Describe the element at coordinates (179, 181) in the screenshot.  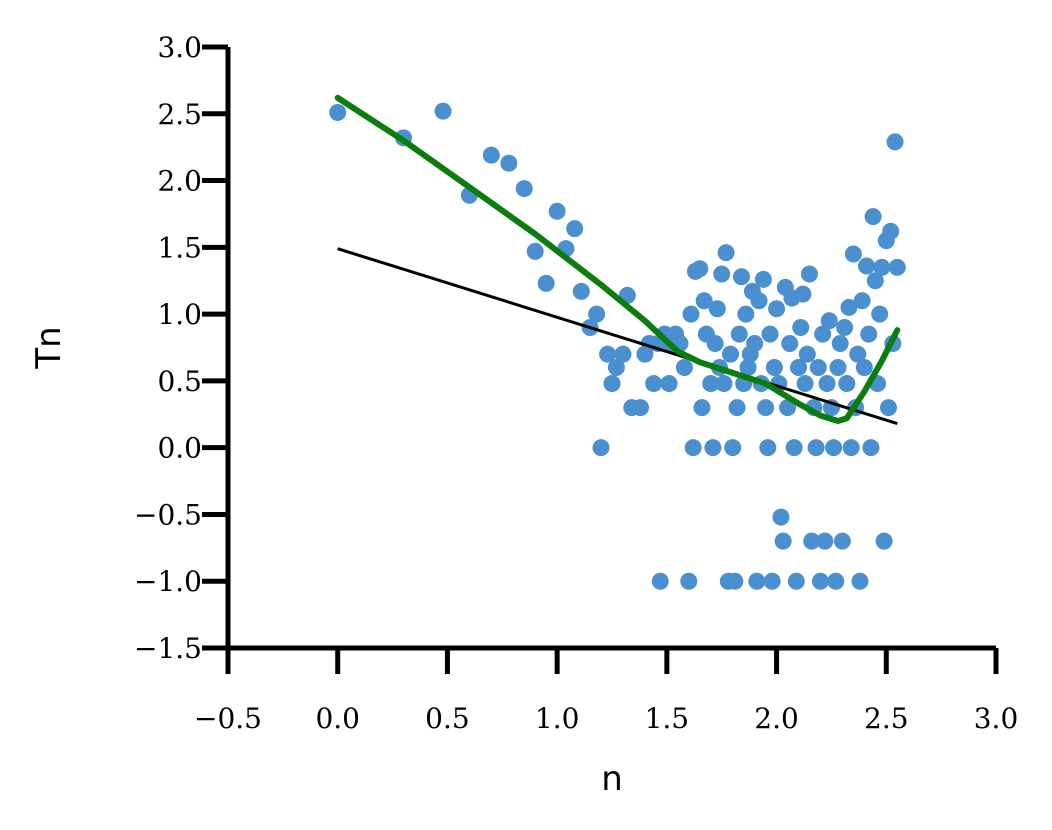
I see `y-tick-label: 2.0` at that location.